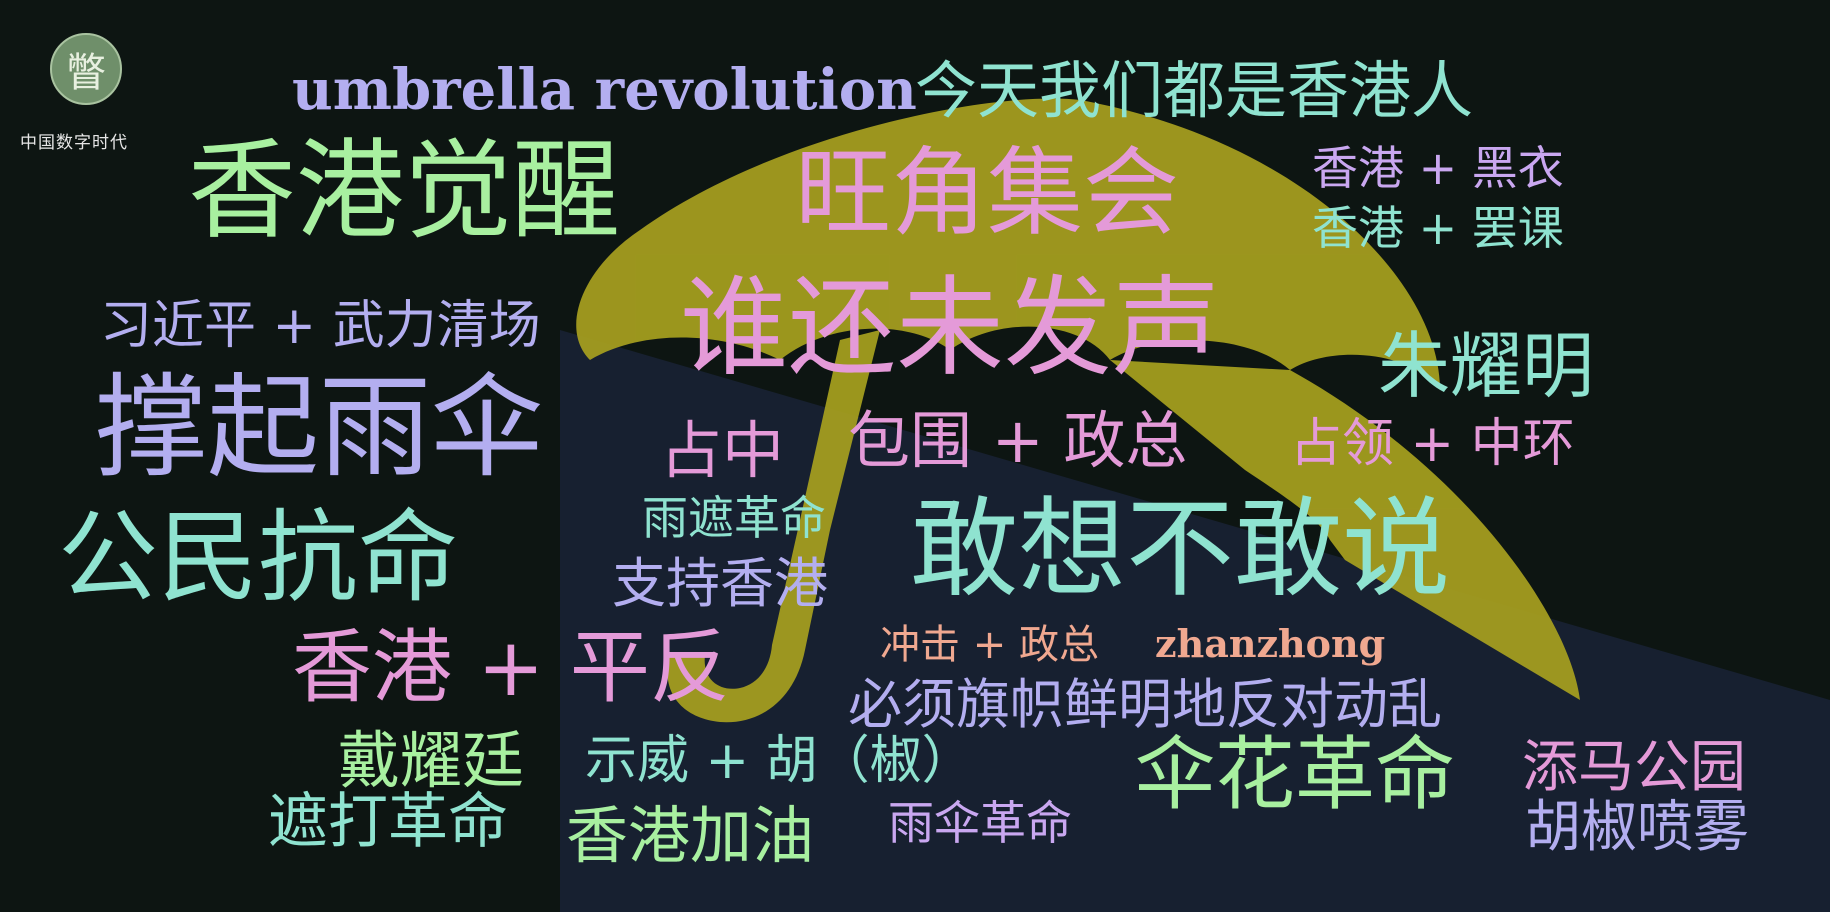  I want to click on word: 戴耀廷, so click(431, 760).